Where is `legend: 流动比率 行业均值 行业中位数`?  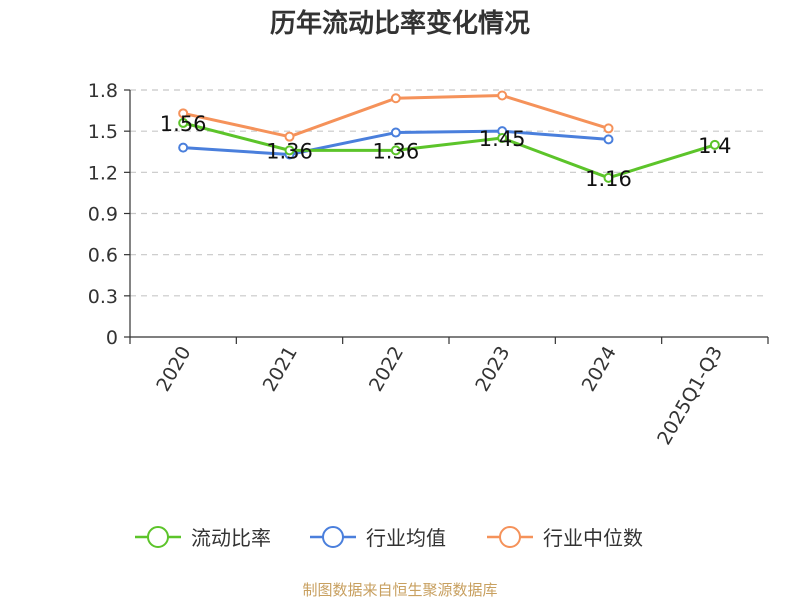
legend: 流动比率 行业均值 行业中位数 is located at coordinates (389, 538).